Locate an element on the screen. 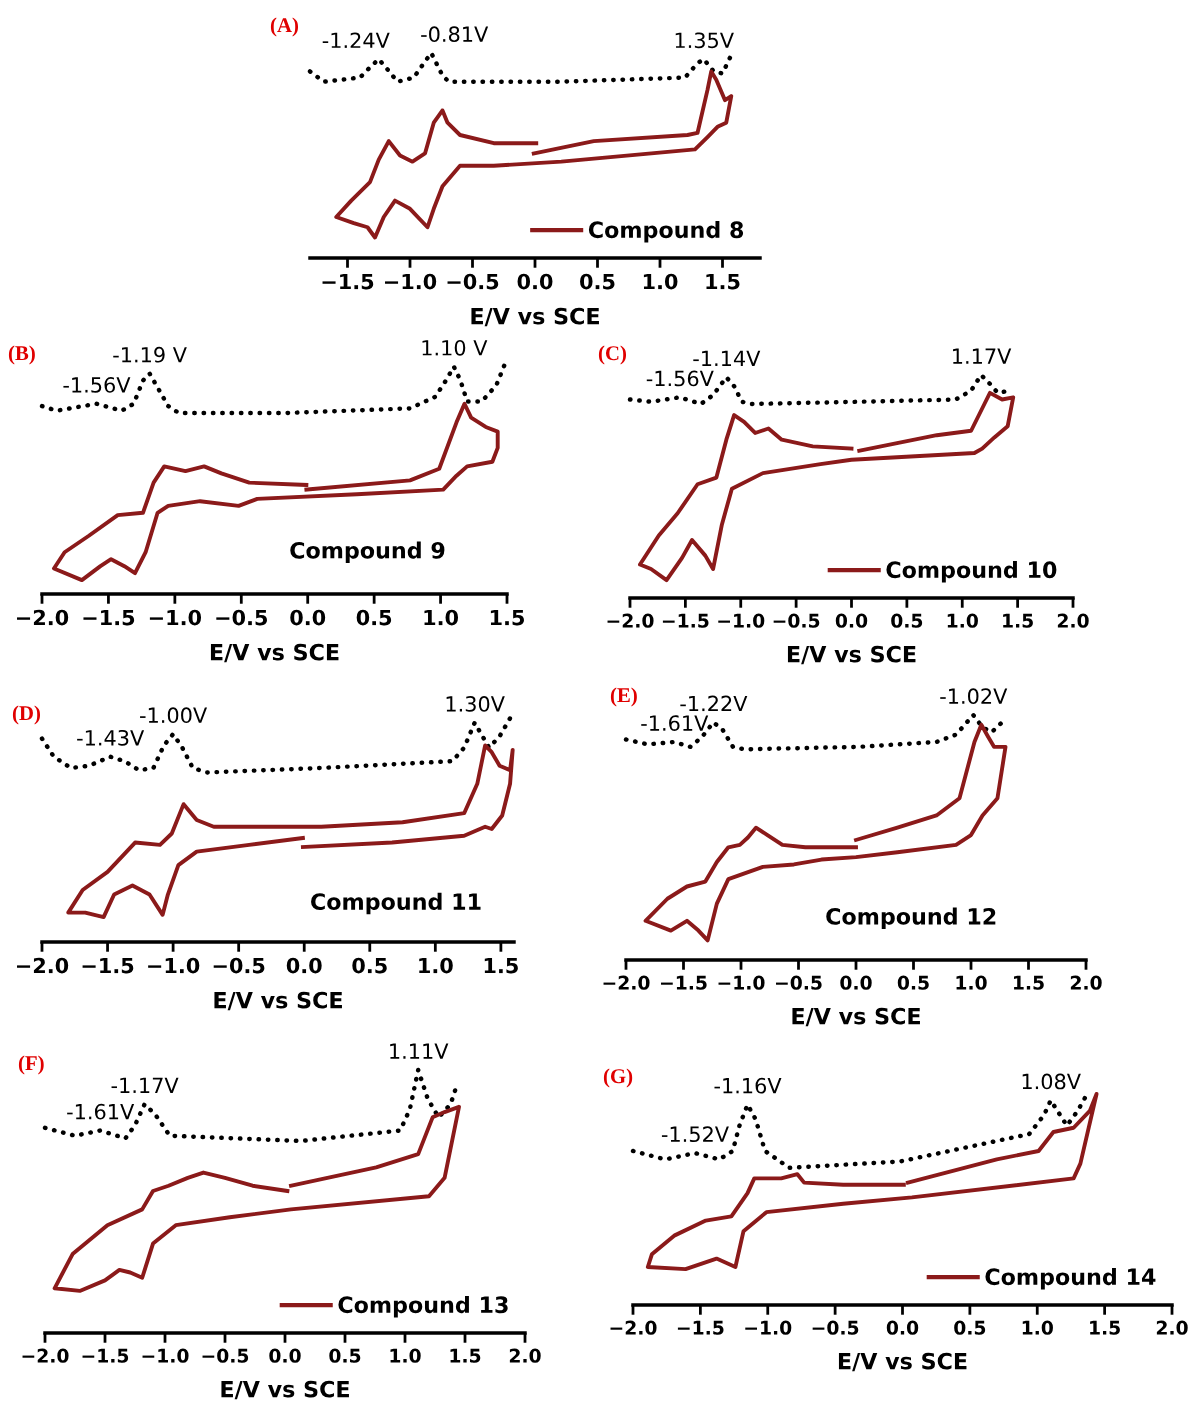 The height and width of the screenshot is (1410, 1196). annotation: 1.10 V is located at coordinates (455, 347).